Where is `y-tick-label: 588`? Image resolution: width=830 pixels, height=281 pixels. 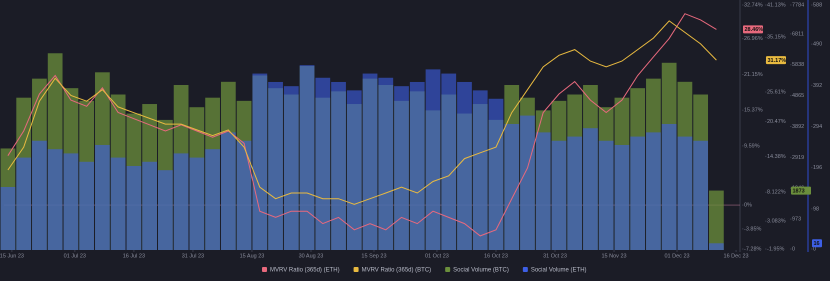
y-tick-label: 588 is located at coordinates (817, 5).